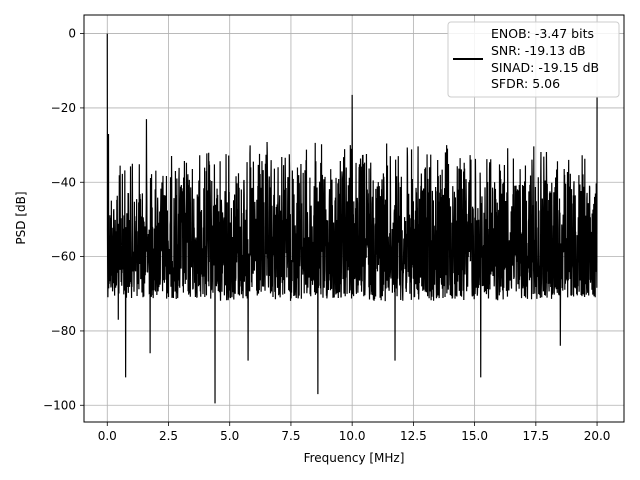 This screenshot has width=640, height=480. What do you see at coordinates (63, 219) in the screenshot?
I see `y-axis-ticks: 0 −20 −40 −60 −80 −100` at bounding box center [63, 219].